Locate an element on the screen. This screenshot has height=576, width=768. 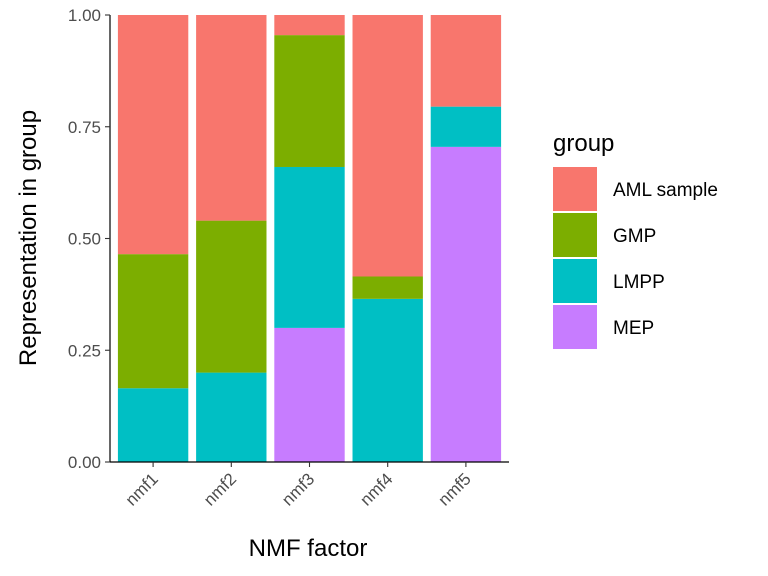
x-ticks: nmf1 nmf2 nmf3 nmf4 nmf5 is located at coordinates (298, 486).